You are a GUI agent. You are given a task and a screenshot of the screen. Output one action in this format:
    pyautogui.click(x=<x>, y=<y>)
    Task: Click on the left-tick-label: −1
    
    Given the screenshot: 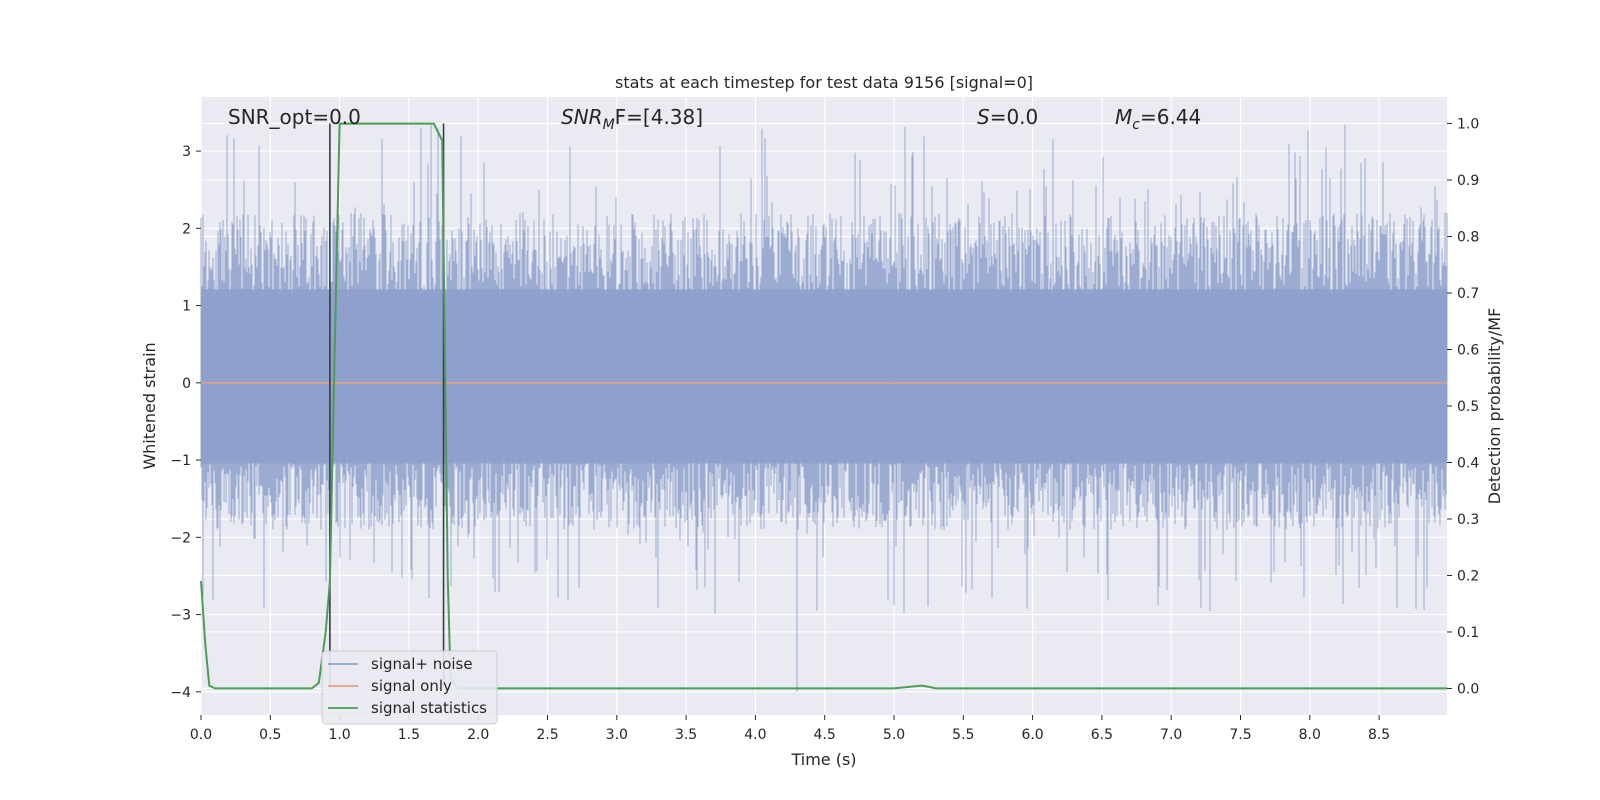 What is the action you would take?
    pyautogui.click(x=180, y=461)
    